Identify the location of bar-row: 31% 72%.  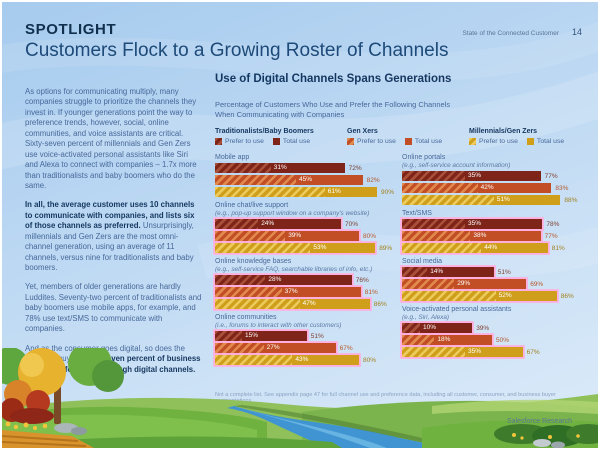
(310, 168).